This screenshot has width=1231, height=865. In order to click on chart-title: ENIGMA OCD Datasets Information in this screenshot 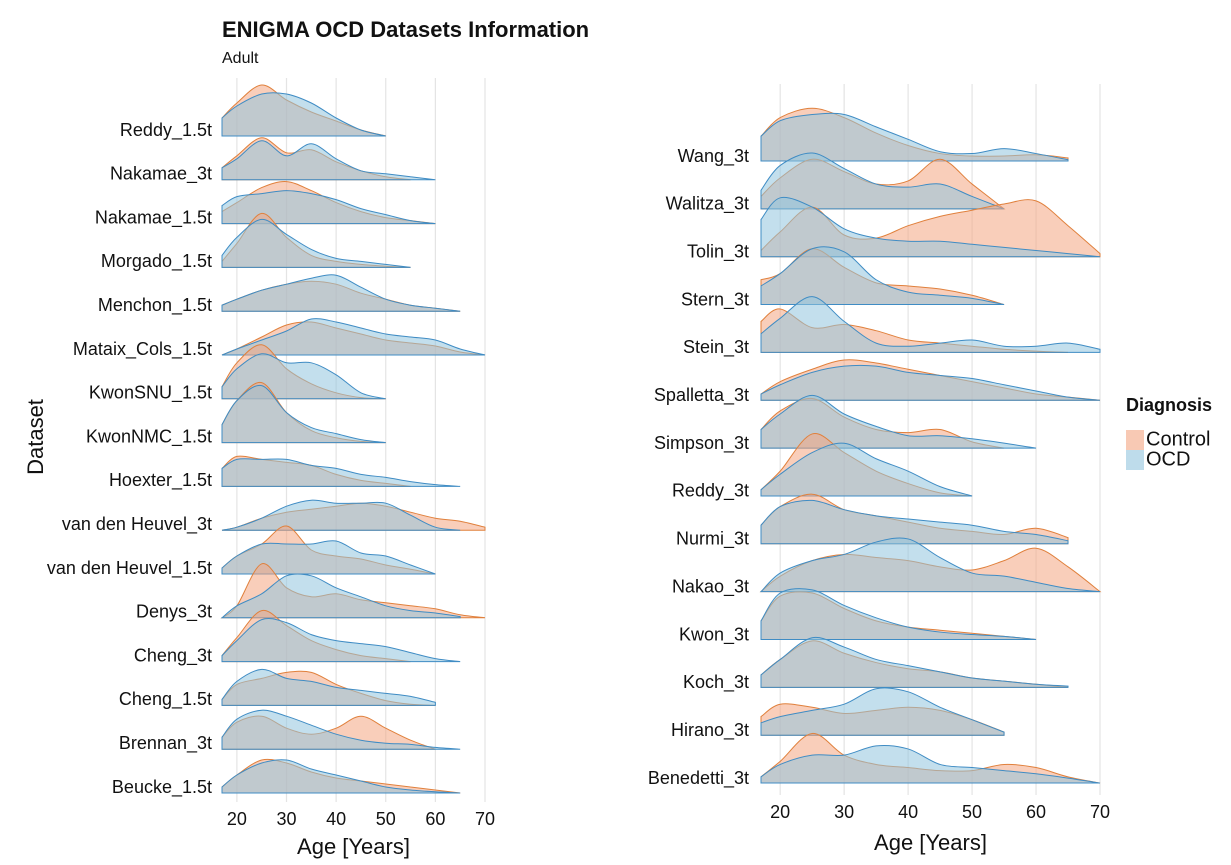, I will do `click(405, 29)`.